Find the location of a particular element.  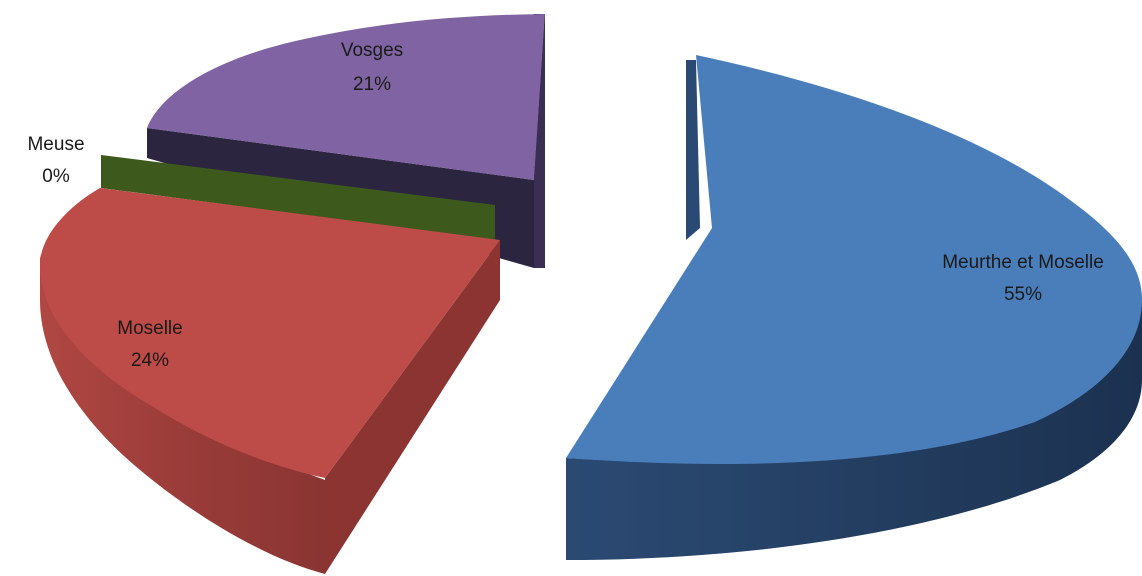

slice-meurthe-cut is located at coordinates (693, 150).